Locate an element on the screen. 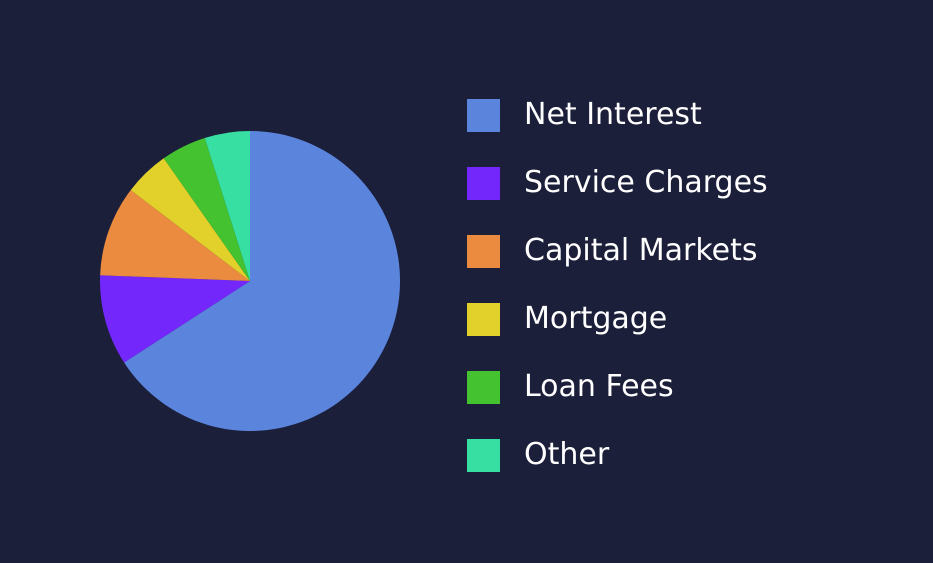 This screenshot has height=563, width=933. pie-slice-loan-fees is located at coordinates (206, 209).